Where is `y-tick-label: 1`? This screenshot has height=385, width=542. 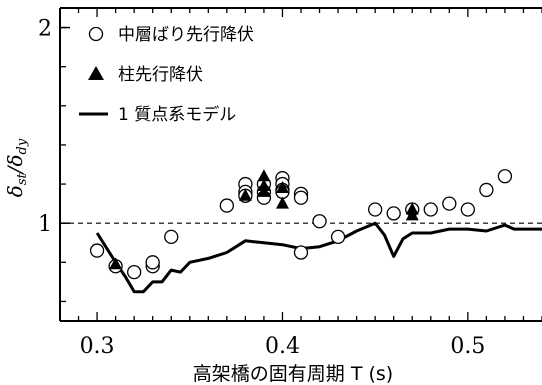
y-tick-label: 1 is located at coordinates (45, 224).